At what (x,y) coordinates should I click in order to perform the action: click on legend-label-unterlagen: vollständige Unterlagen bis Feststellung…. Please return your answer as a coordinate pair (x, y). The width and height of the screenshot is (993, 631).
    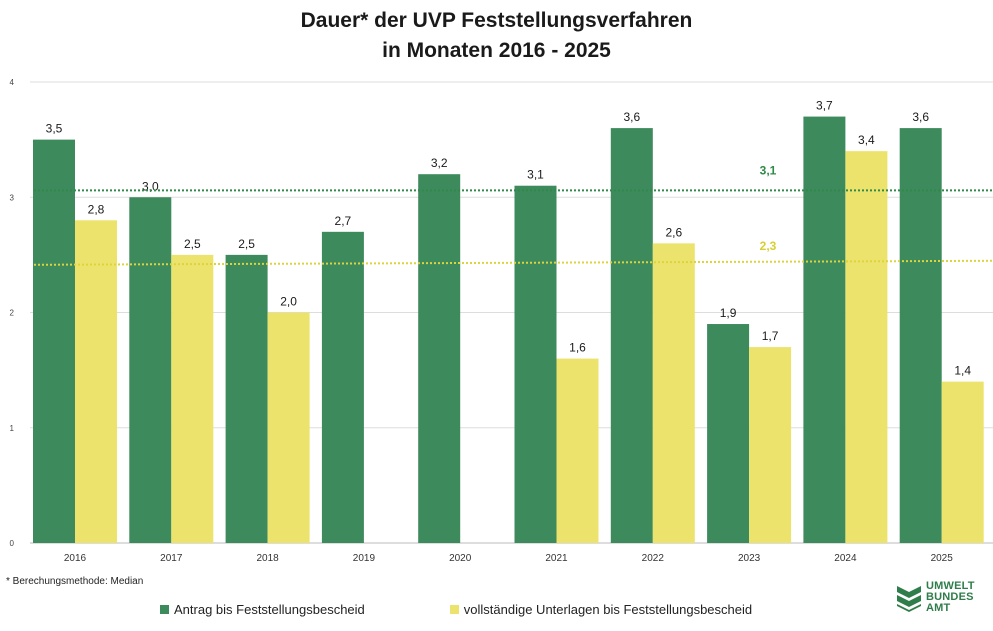
    Looking at the image, I should click on (608, 609).